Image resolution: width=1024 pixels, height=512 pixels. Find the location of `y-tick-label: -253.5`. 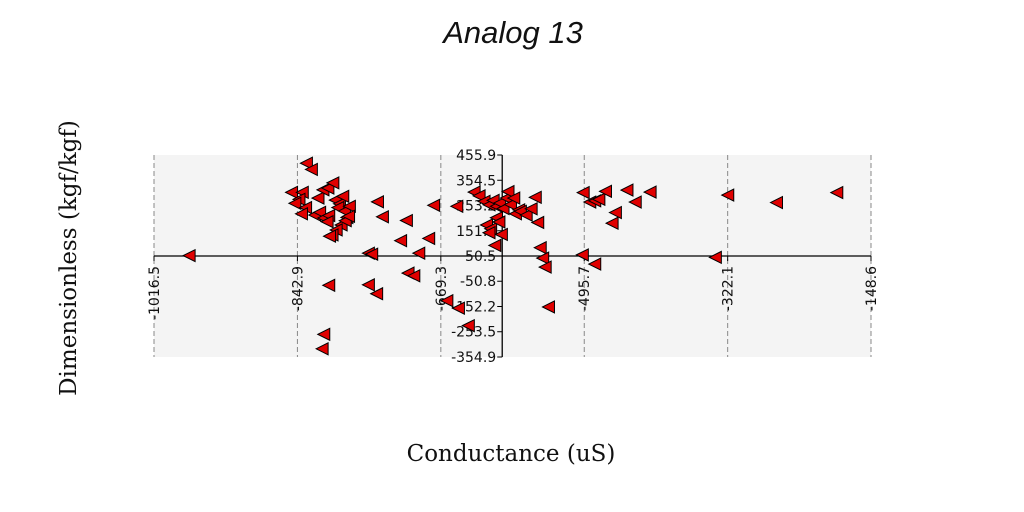

y-tick-label: -253.5 is located at coordinates (473, 333).